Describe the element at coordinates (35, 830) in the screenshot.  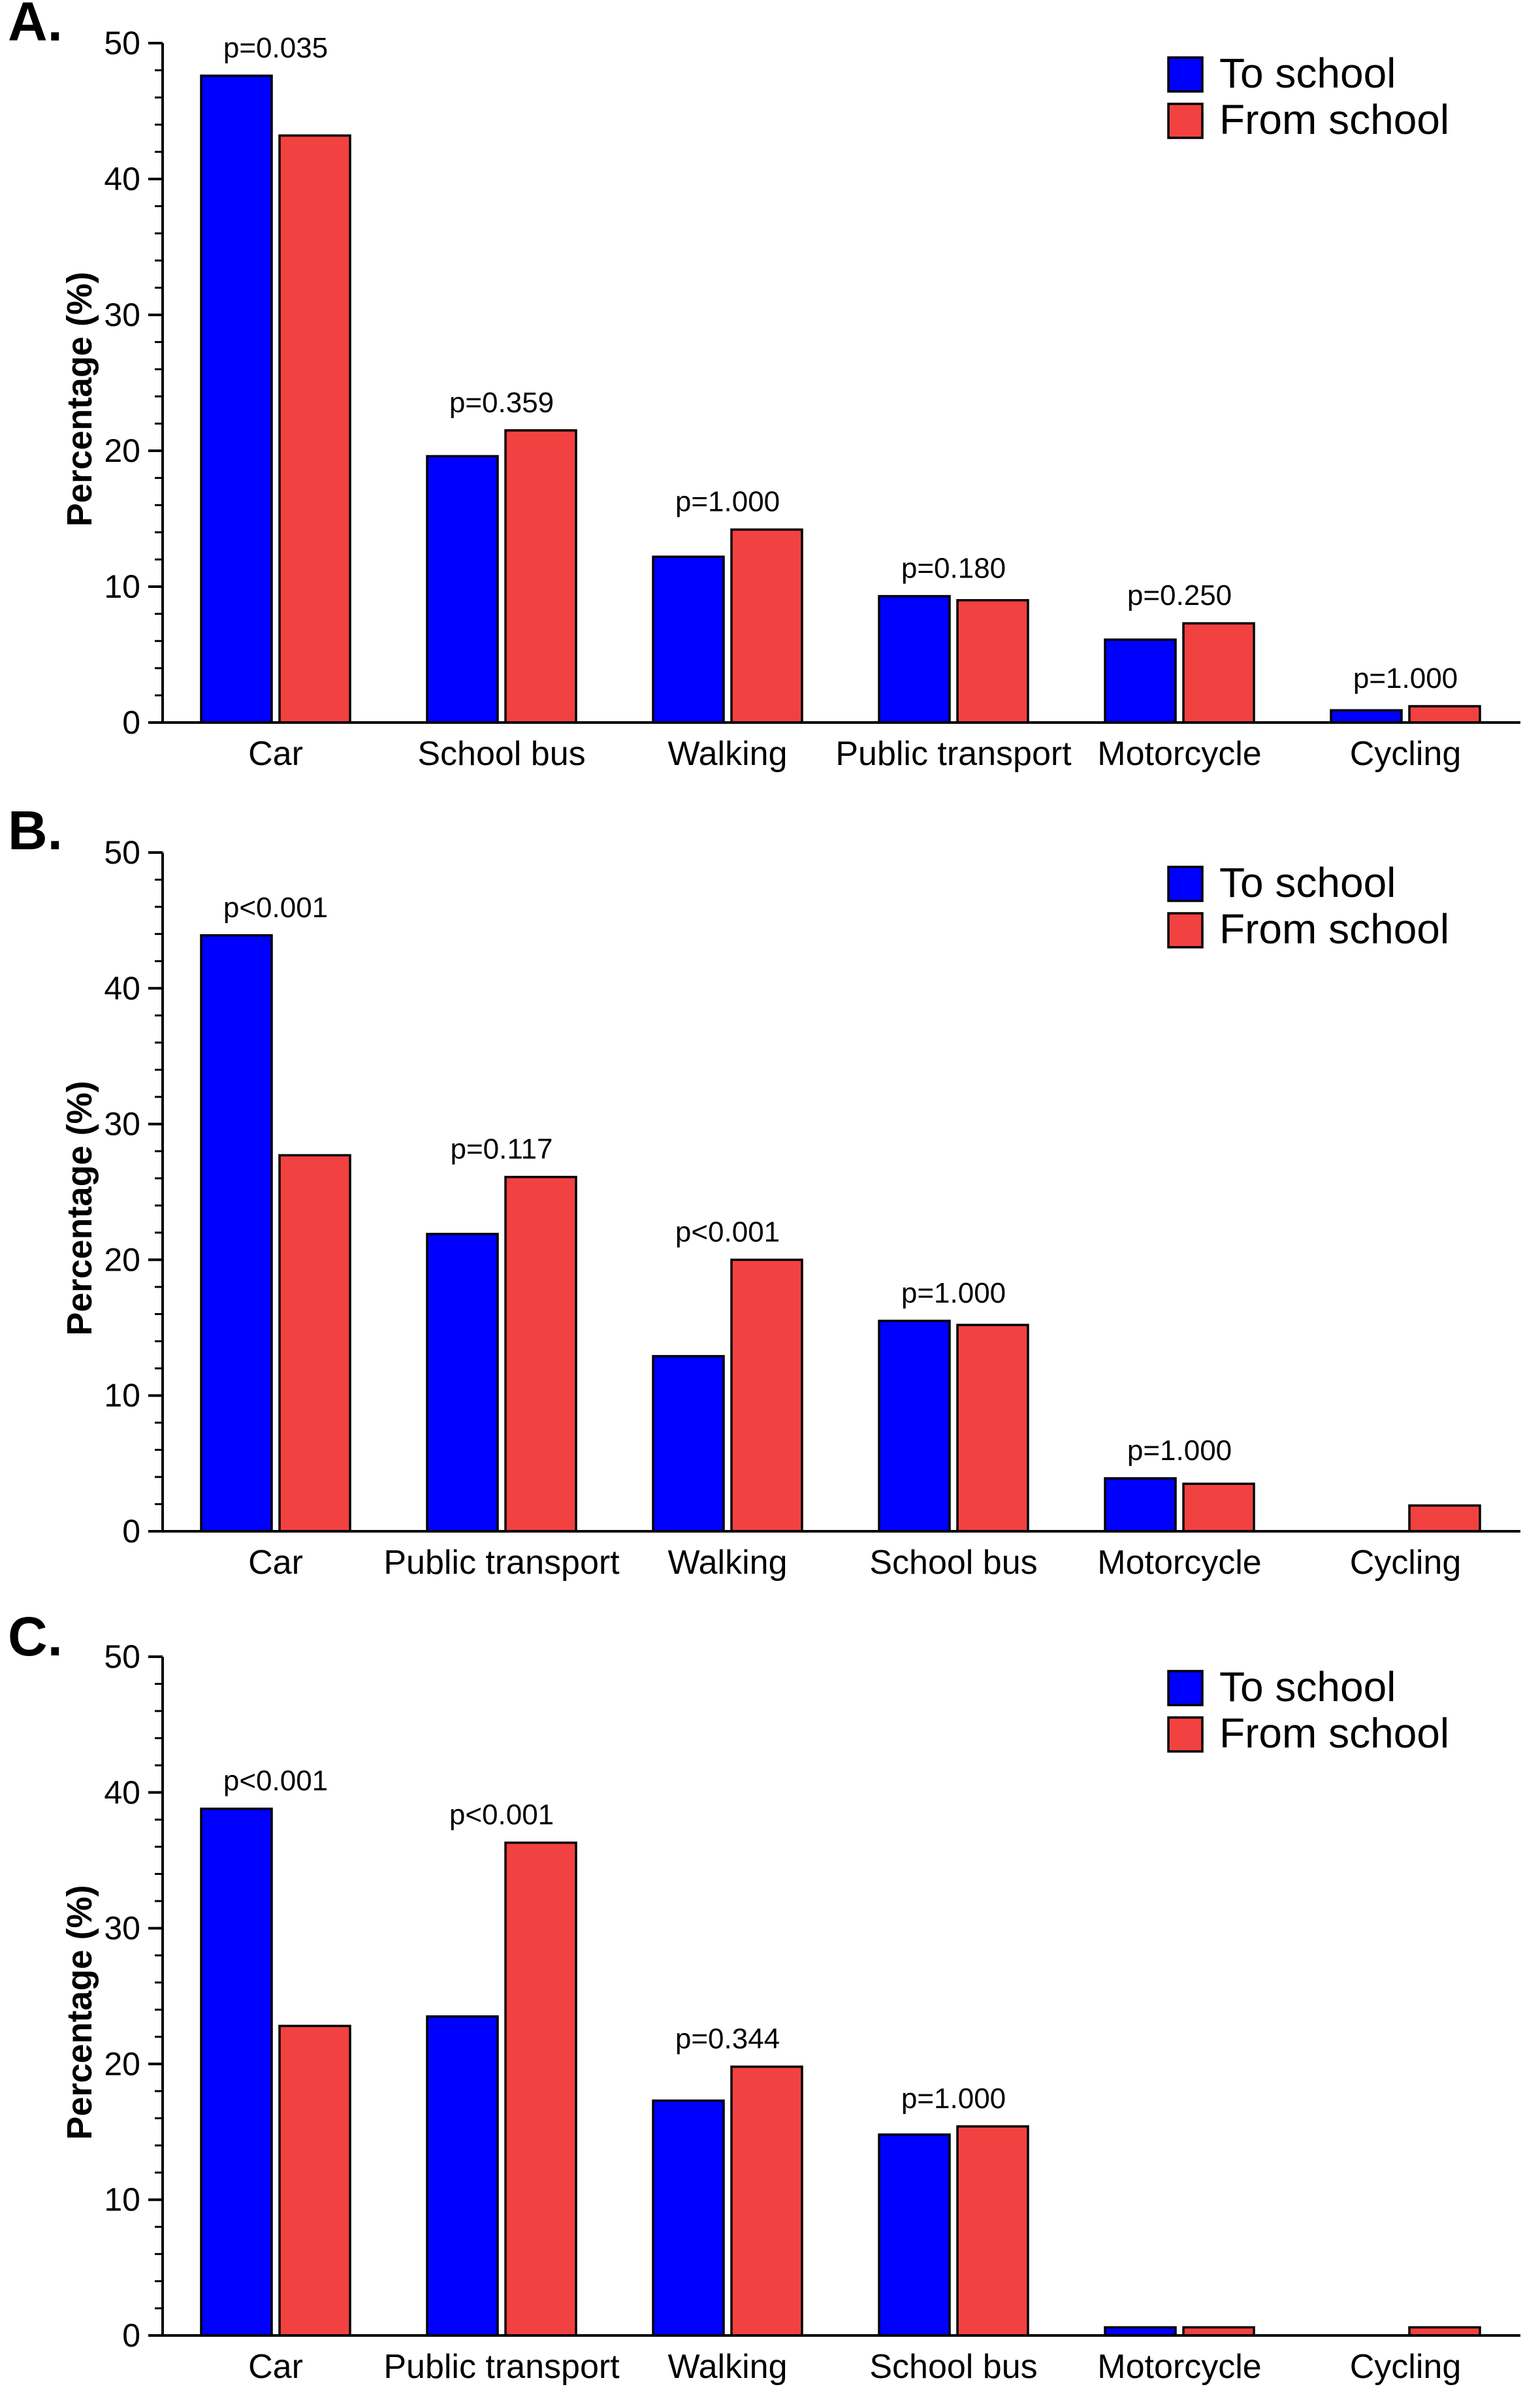
I see `panel-label: B.` at that location.